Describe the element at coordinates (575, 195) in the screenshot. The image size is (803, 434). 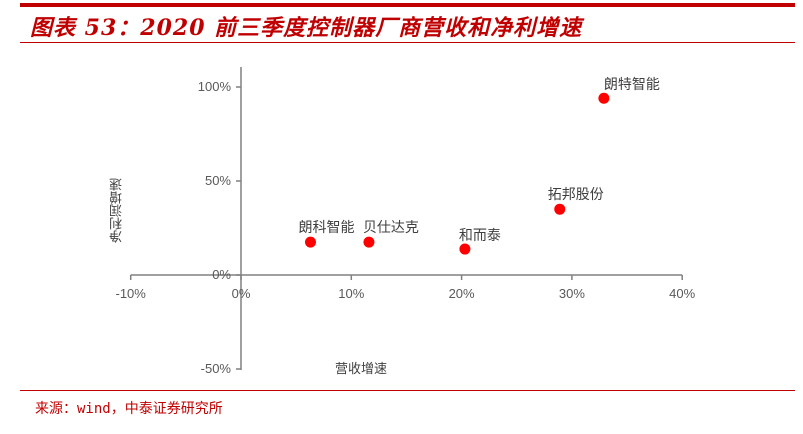
I see `data-point-label: 拓邦股份` at that location.